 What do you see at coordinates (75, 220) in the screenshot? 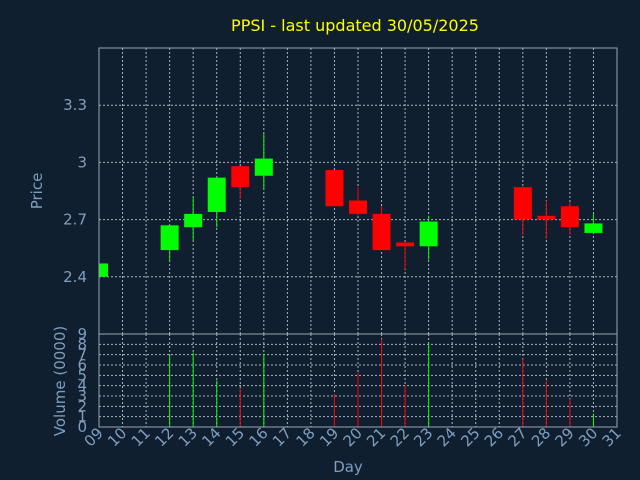
I see `price-tick-label: 2.7` at bounding box center [75, 220].